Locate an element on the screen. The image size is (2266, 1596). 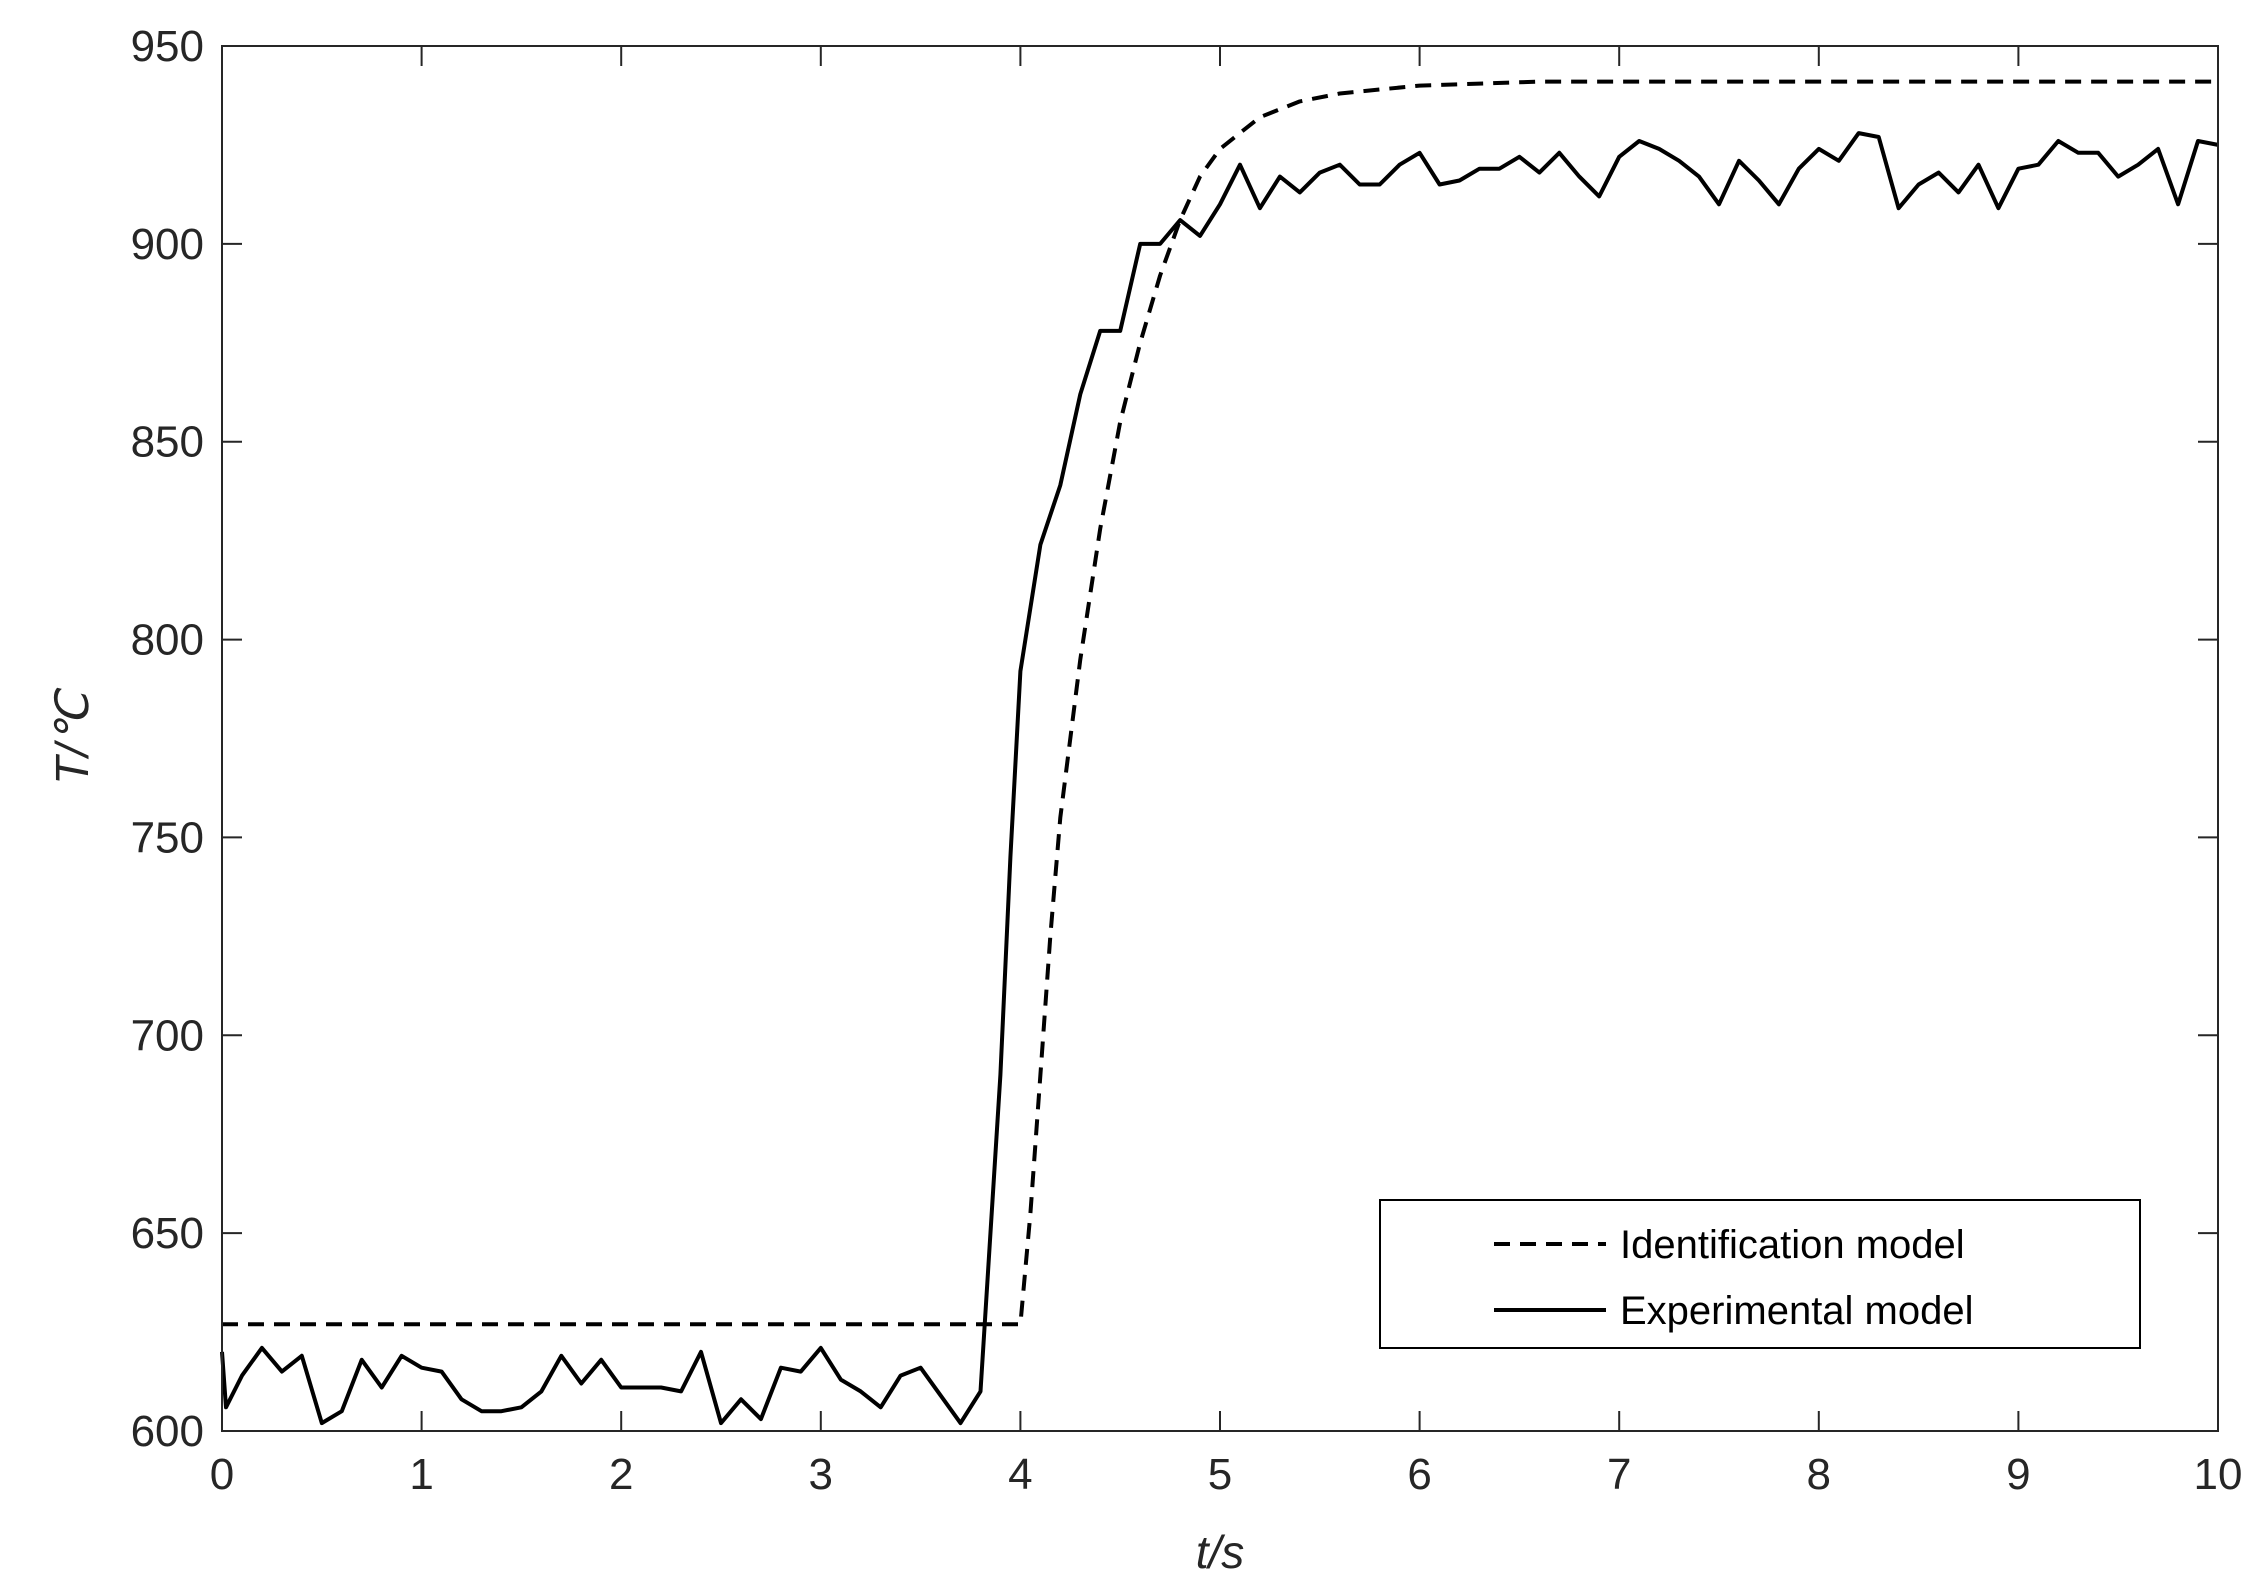
x-tick-label: 2 is located at coordinates (621, 1474).